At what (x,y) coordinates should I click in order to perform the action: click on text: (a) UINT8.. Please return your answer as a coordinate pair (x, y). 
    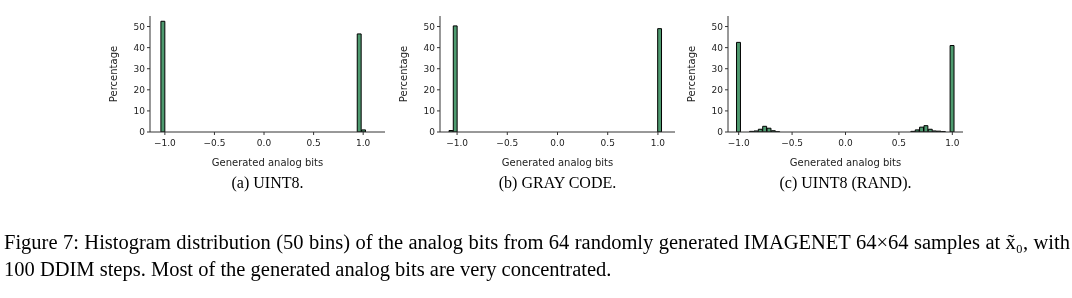
    Looking at the image, I should click on (267, 183).